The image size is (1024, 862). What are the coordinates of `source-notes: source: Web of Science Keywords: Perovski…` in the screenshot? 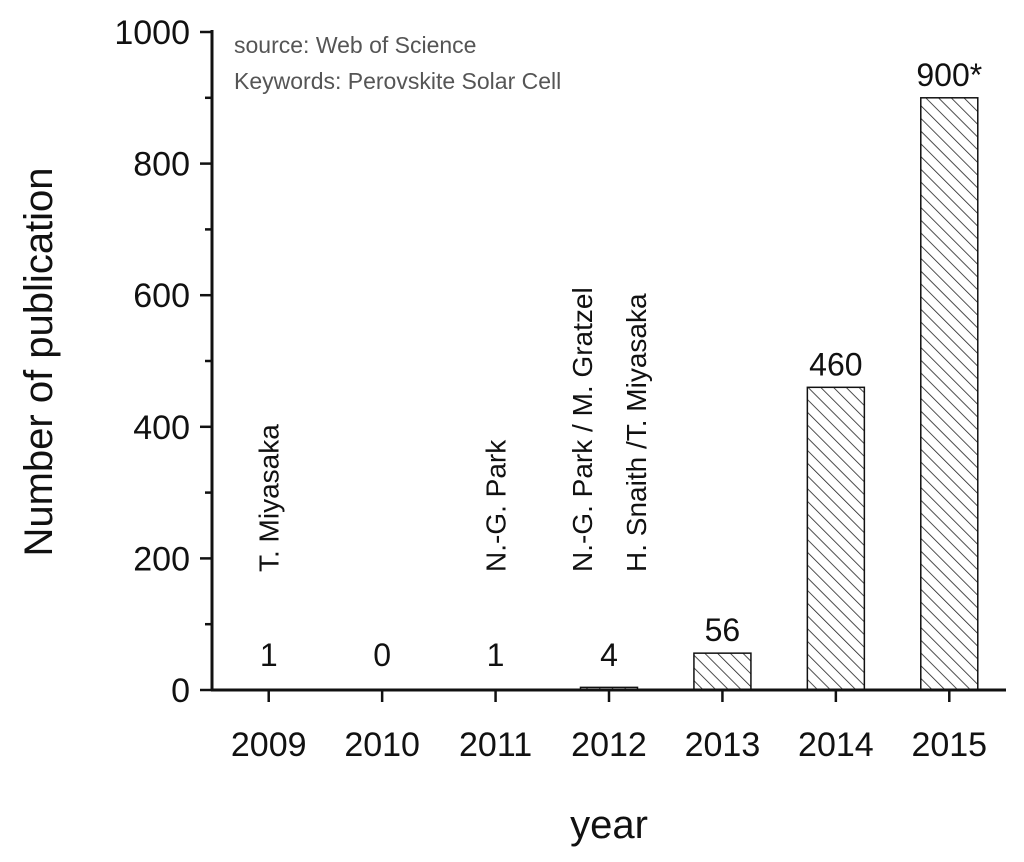 It's located at (397, 63).